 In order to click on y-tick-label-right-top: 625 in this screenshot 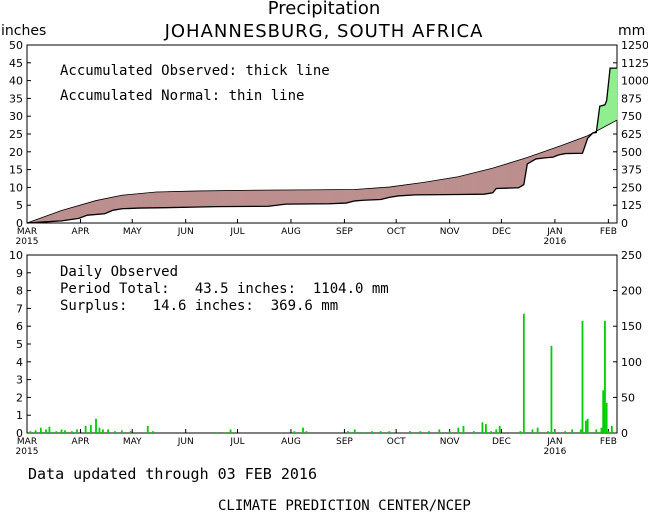, I will do `click(631, 134)`.